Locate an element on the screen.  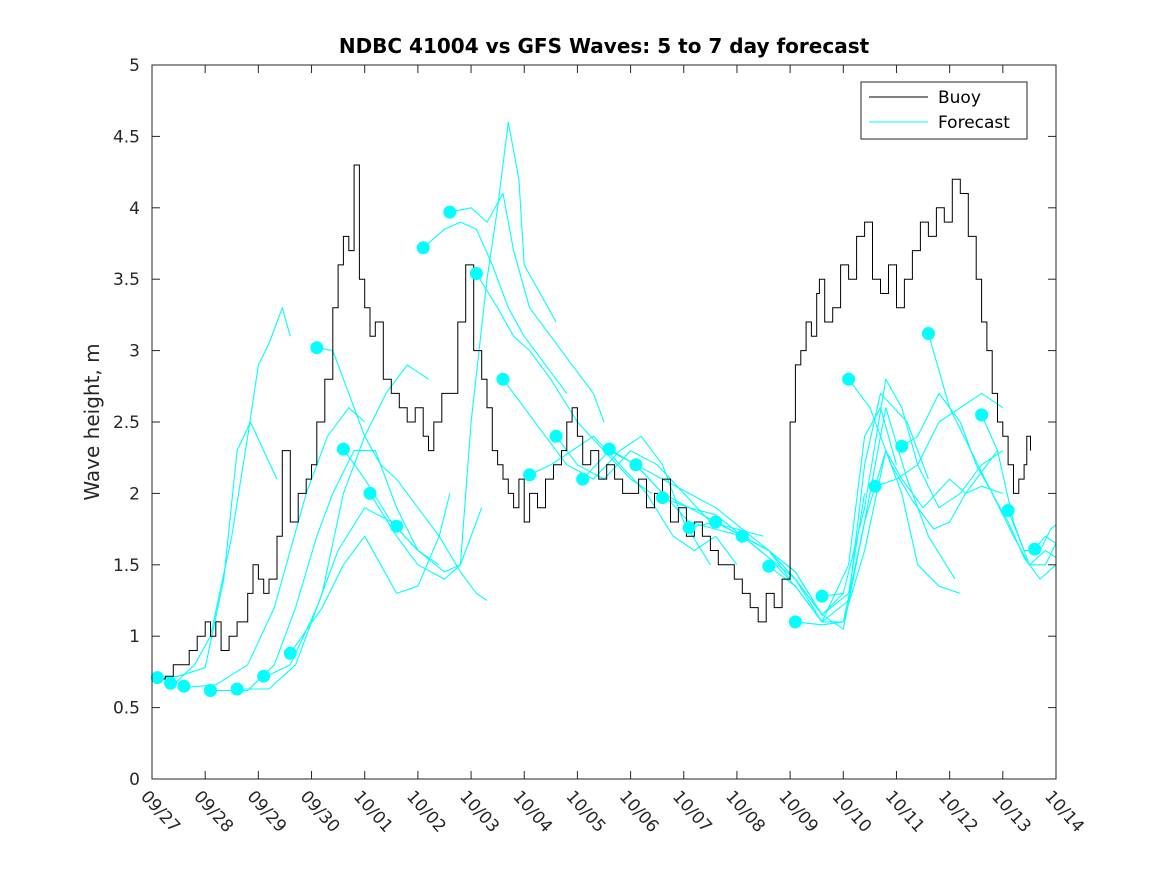
legend: Buoy Forecast is located at coordinates (944, 110).